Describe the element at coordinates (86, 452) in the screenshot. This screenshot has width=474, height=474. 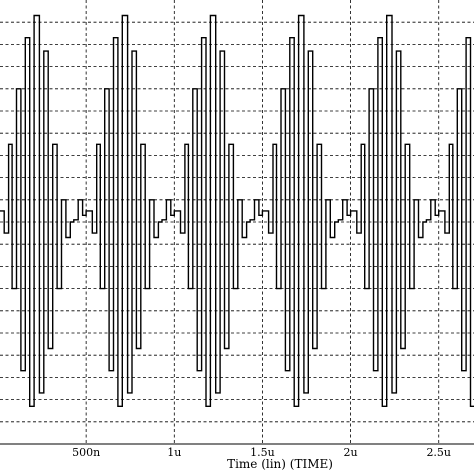
I see `x-tick-label: 500n` at that location.